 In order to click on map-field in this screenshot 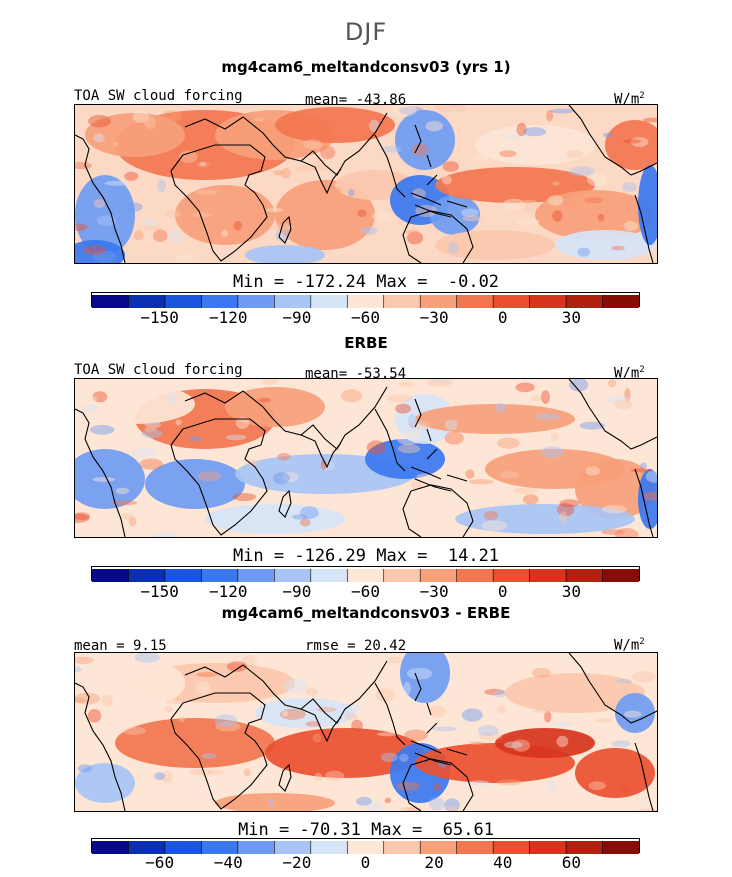, I will do `click(366, 732)`.